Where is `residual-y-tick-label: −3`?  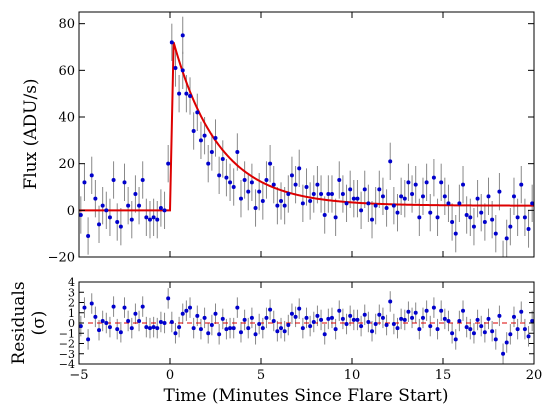 residual-y-tick-label: −3 is located at coordinates (67, 354).